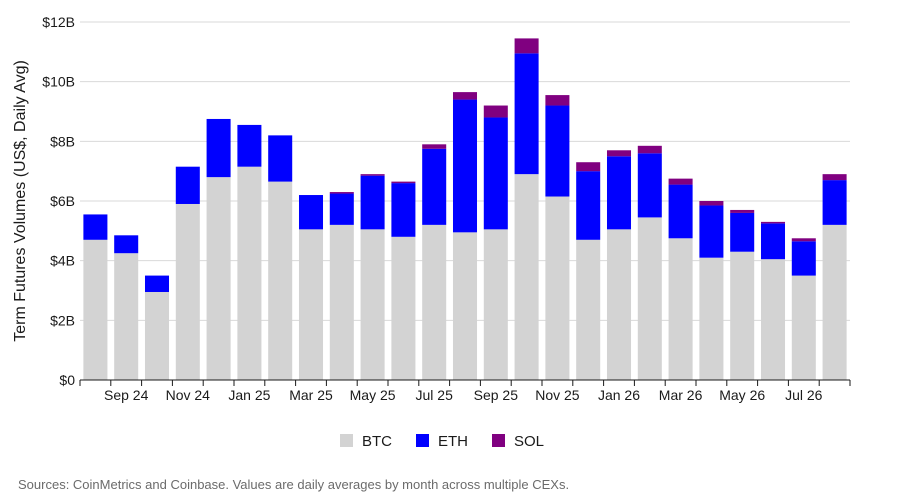 The height and width of the screenshot is (500, 900). I want to click on legend-label-btc: BTC, so click(377, 441).